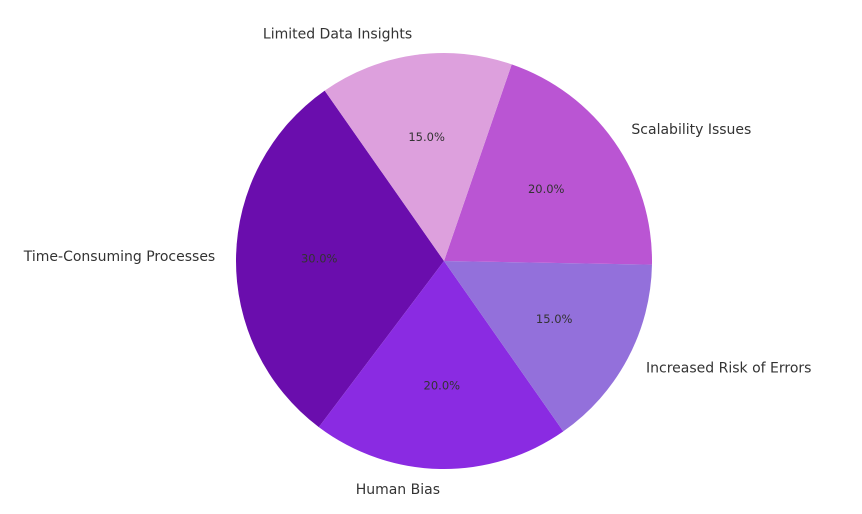 This screenshot has width=862, height=514. What do you see at coordinates (441, 365) in the screenshot?
I see `pie-slice-human-bias` at bounding box center [441, 365].